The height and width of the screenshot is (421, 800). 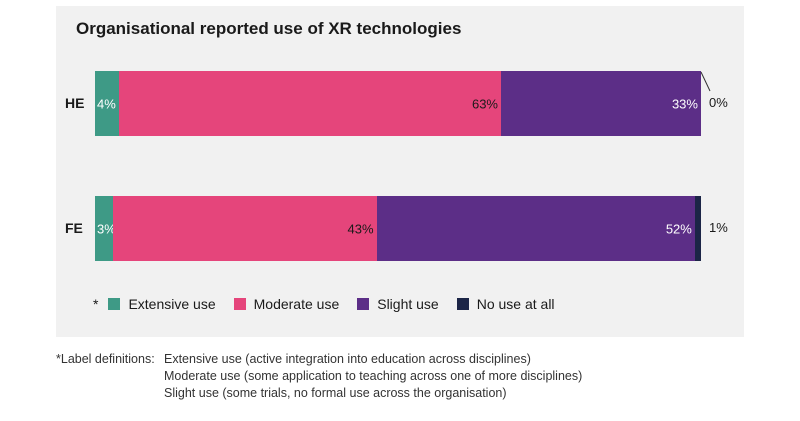 I want to click on bar-fe: 3% 43% 52%, so click(x=398, y=228).